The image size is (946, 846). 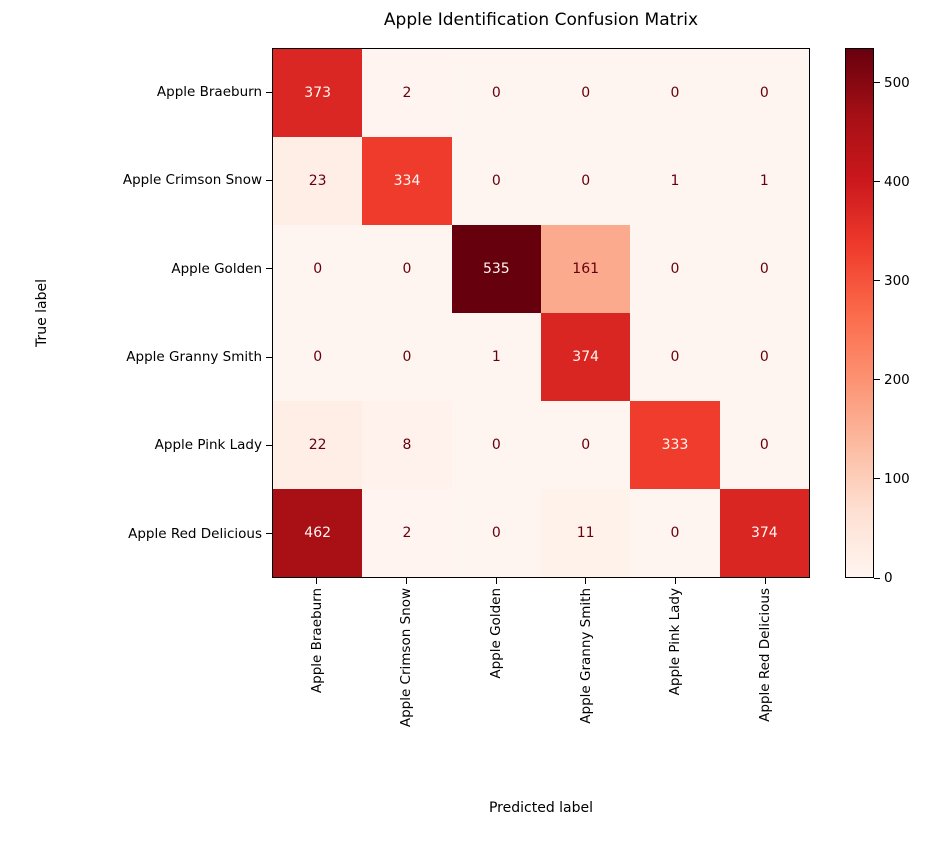 I want to click on y-tick-label: Apple Granny Smith, so click(x=194, y=357).